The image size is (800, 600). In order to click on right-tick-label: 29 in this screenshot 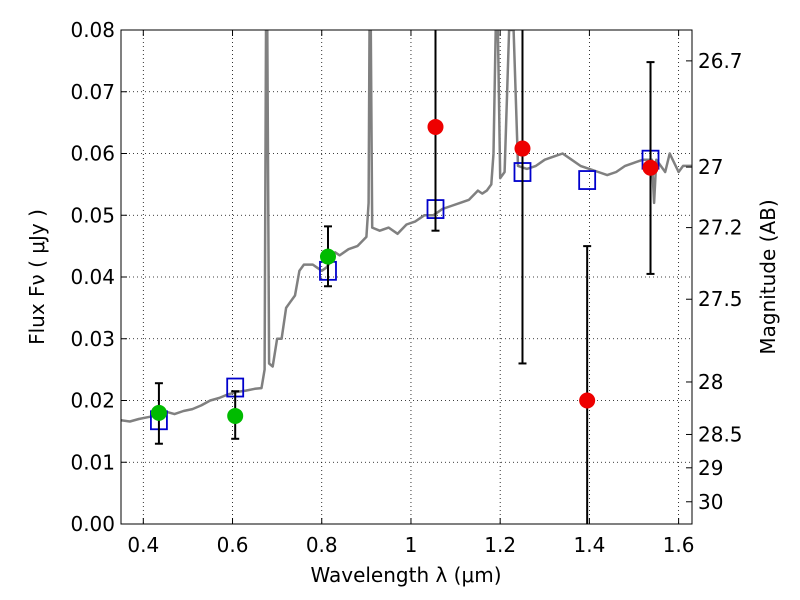, I will do `click(710, 468)`.